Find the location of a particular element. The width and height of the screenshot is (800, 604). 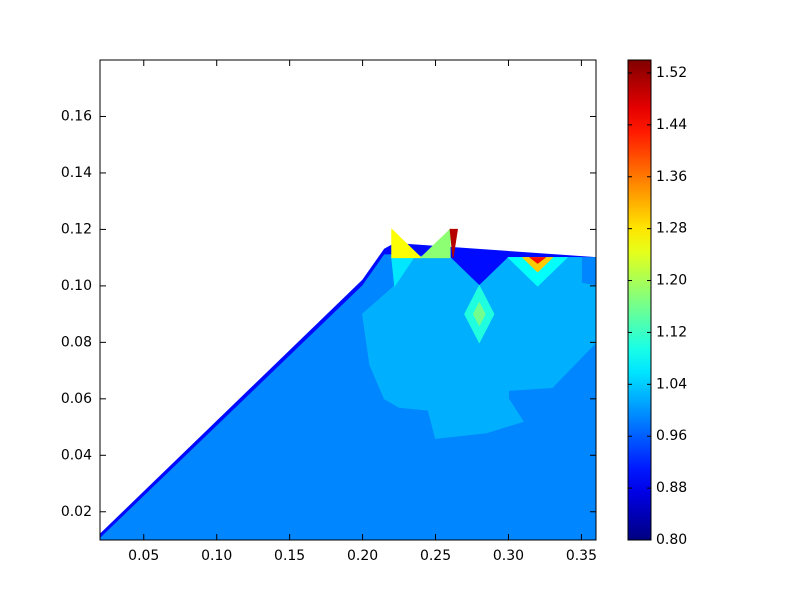

x-tick-label: 0.15 is located at coordinates (289, 556).